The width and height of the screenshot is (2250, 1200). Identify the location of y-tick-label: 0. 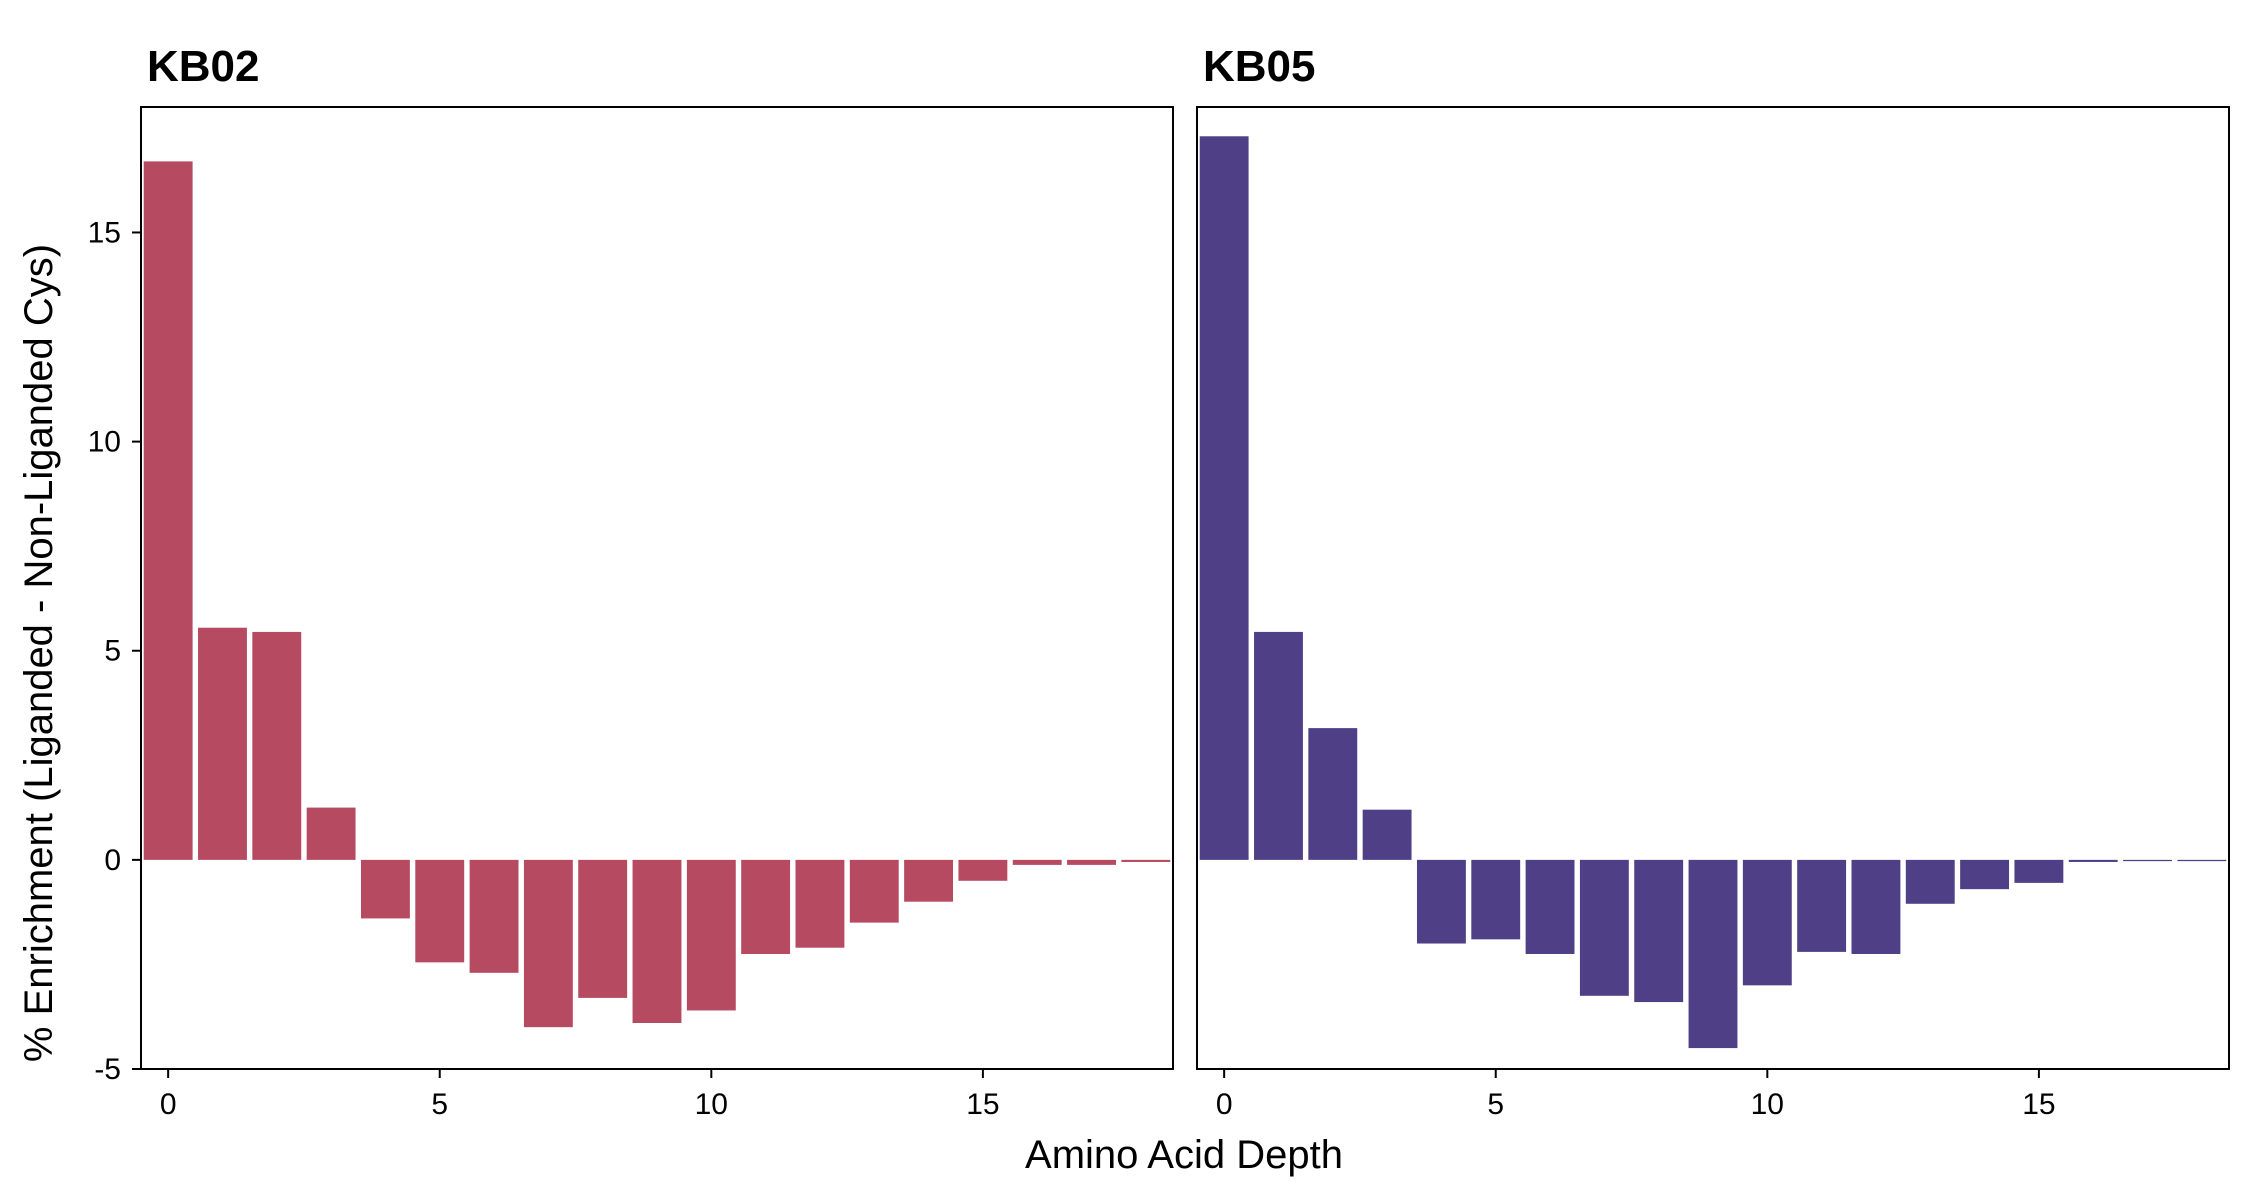
(112, 860).